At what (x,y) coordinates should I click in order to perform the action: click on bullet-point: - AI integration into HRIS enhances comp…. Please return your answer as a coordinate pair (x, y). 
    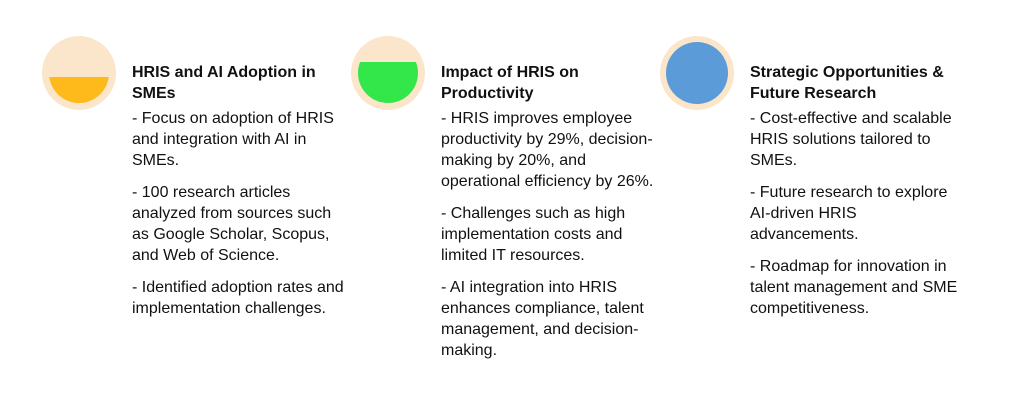
    Looking at the image, I should click on (542, 319).